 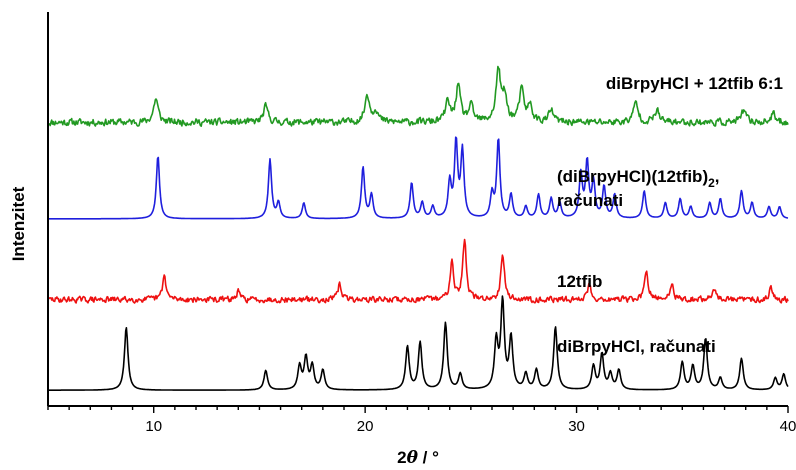 What do you see at coordinates (418, 96) in the screenshot?
I see `series-line-exp-mix` at bounding box center [418, 96].